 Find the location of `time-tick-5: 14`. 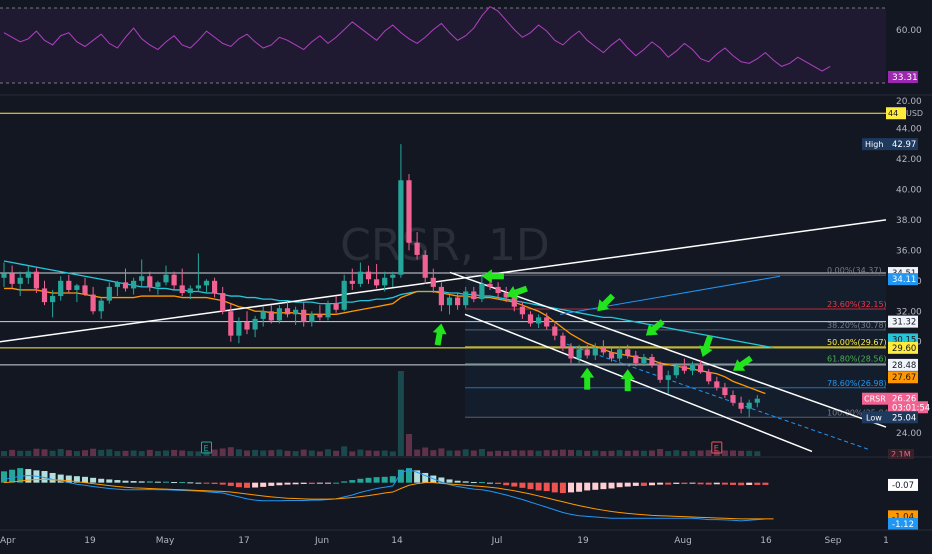

time-tick-5: 14 is located at coordinates (397, 541).